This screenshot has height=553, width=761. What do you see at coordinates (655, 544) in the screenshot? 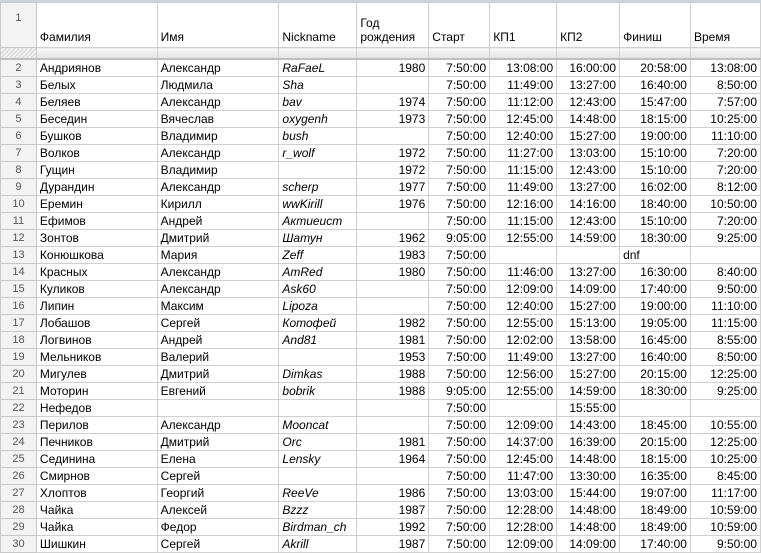
I see `cell-finish: 17:40:00` at bounding box center [655, 544].